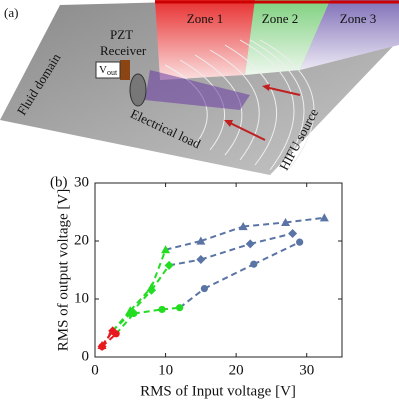 This screenshot has width=399, height=406. Describe the element at coordinates (81, 298) in the screenshot. I see `y-tick-label: 10` at that location.